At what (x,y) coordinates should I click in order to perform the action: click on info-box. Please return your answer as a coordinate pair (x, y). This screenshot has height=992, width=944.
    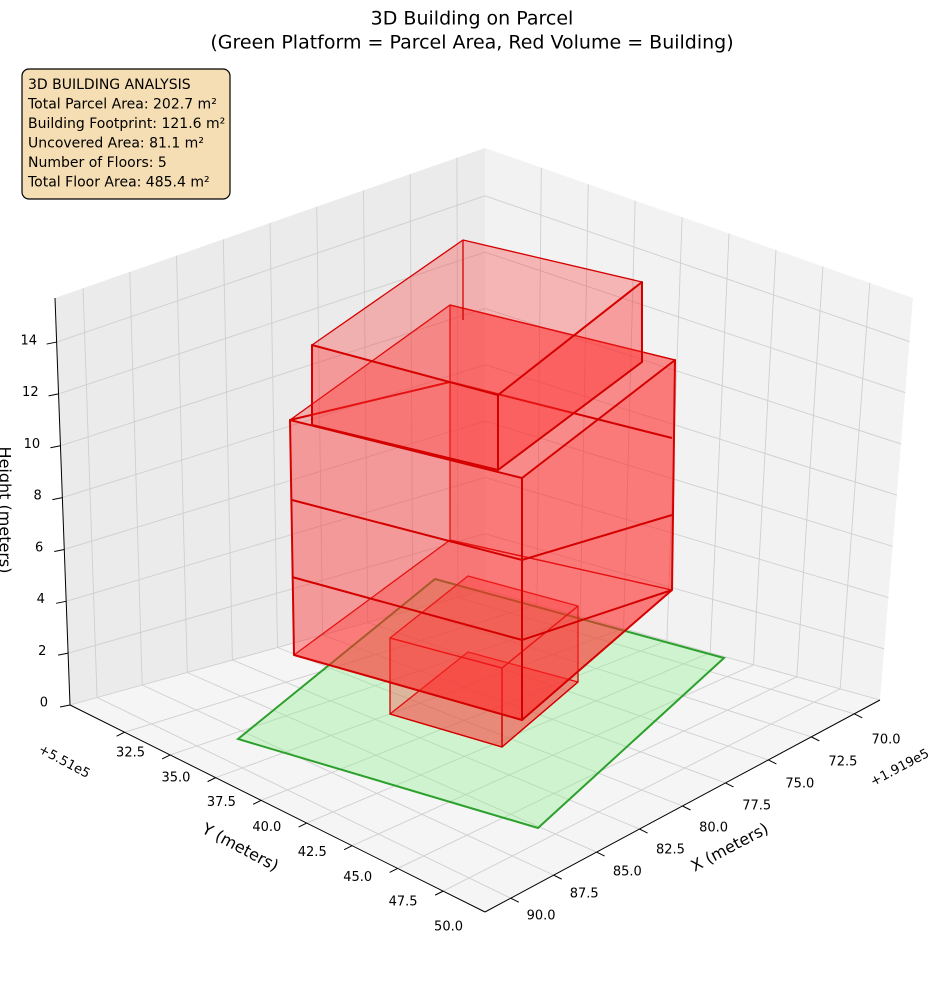
    Looking at the image, I should click on (126, 134).